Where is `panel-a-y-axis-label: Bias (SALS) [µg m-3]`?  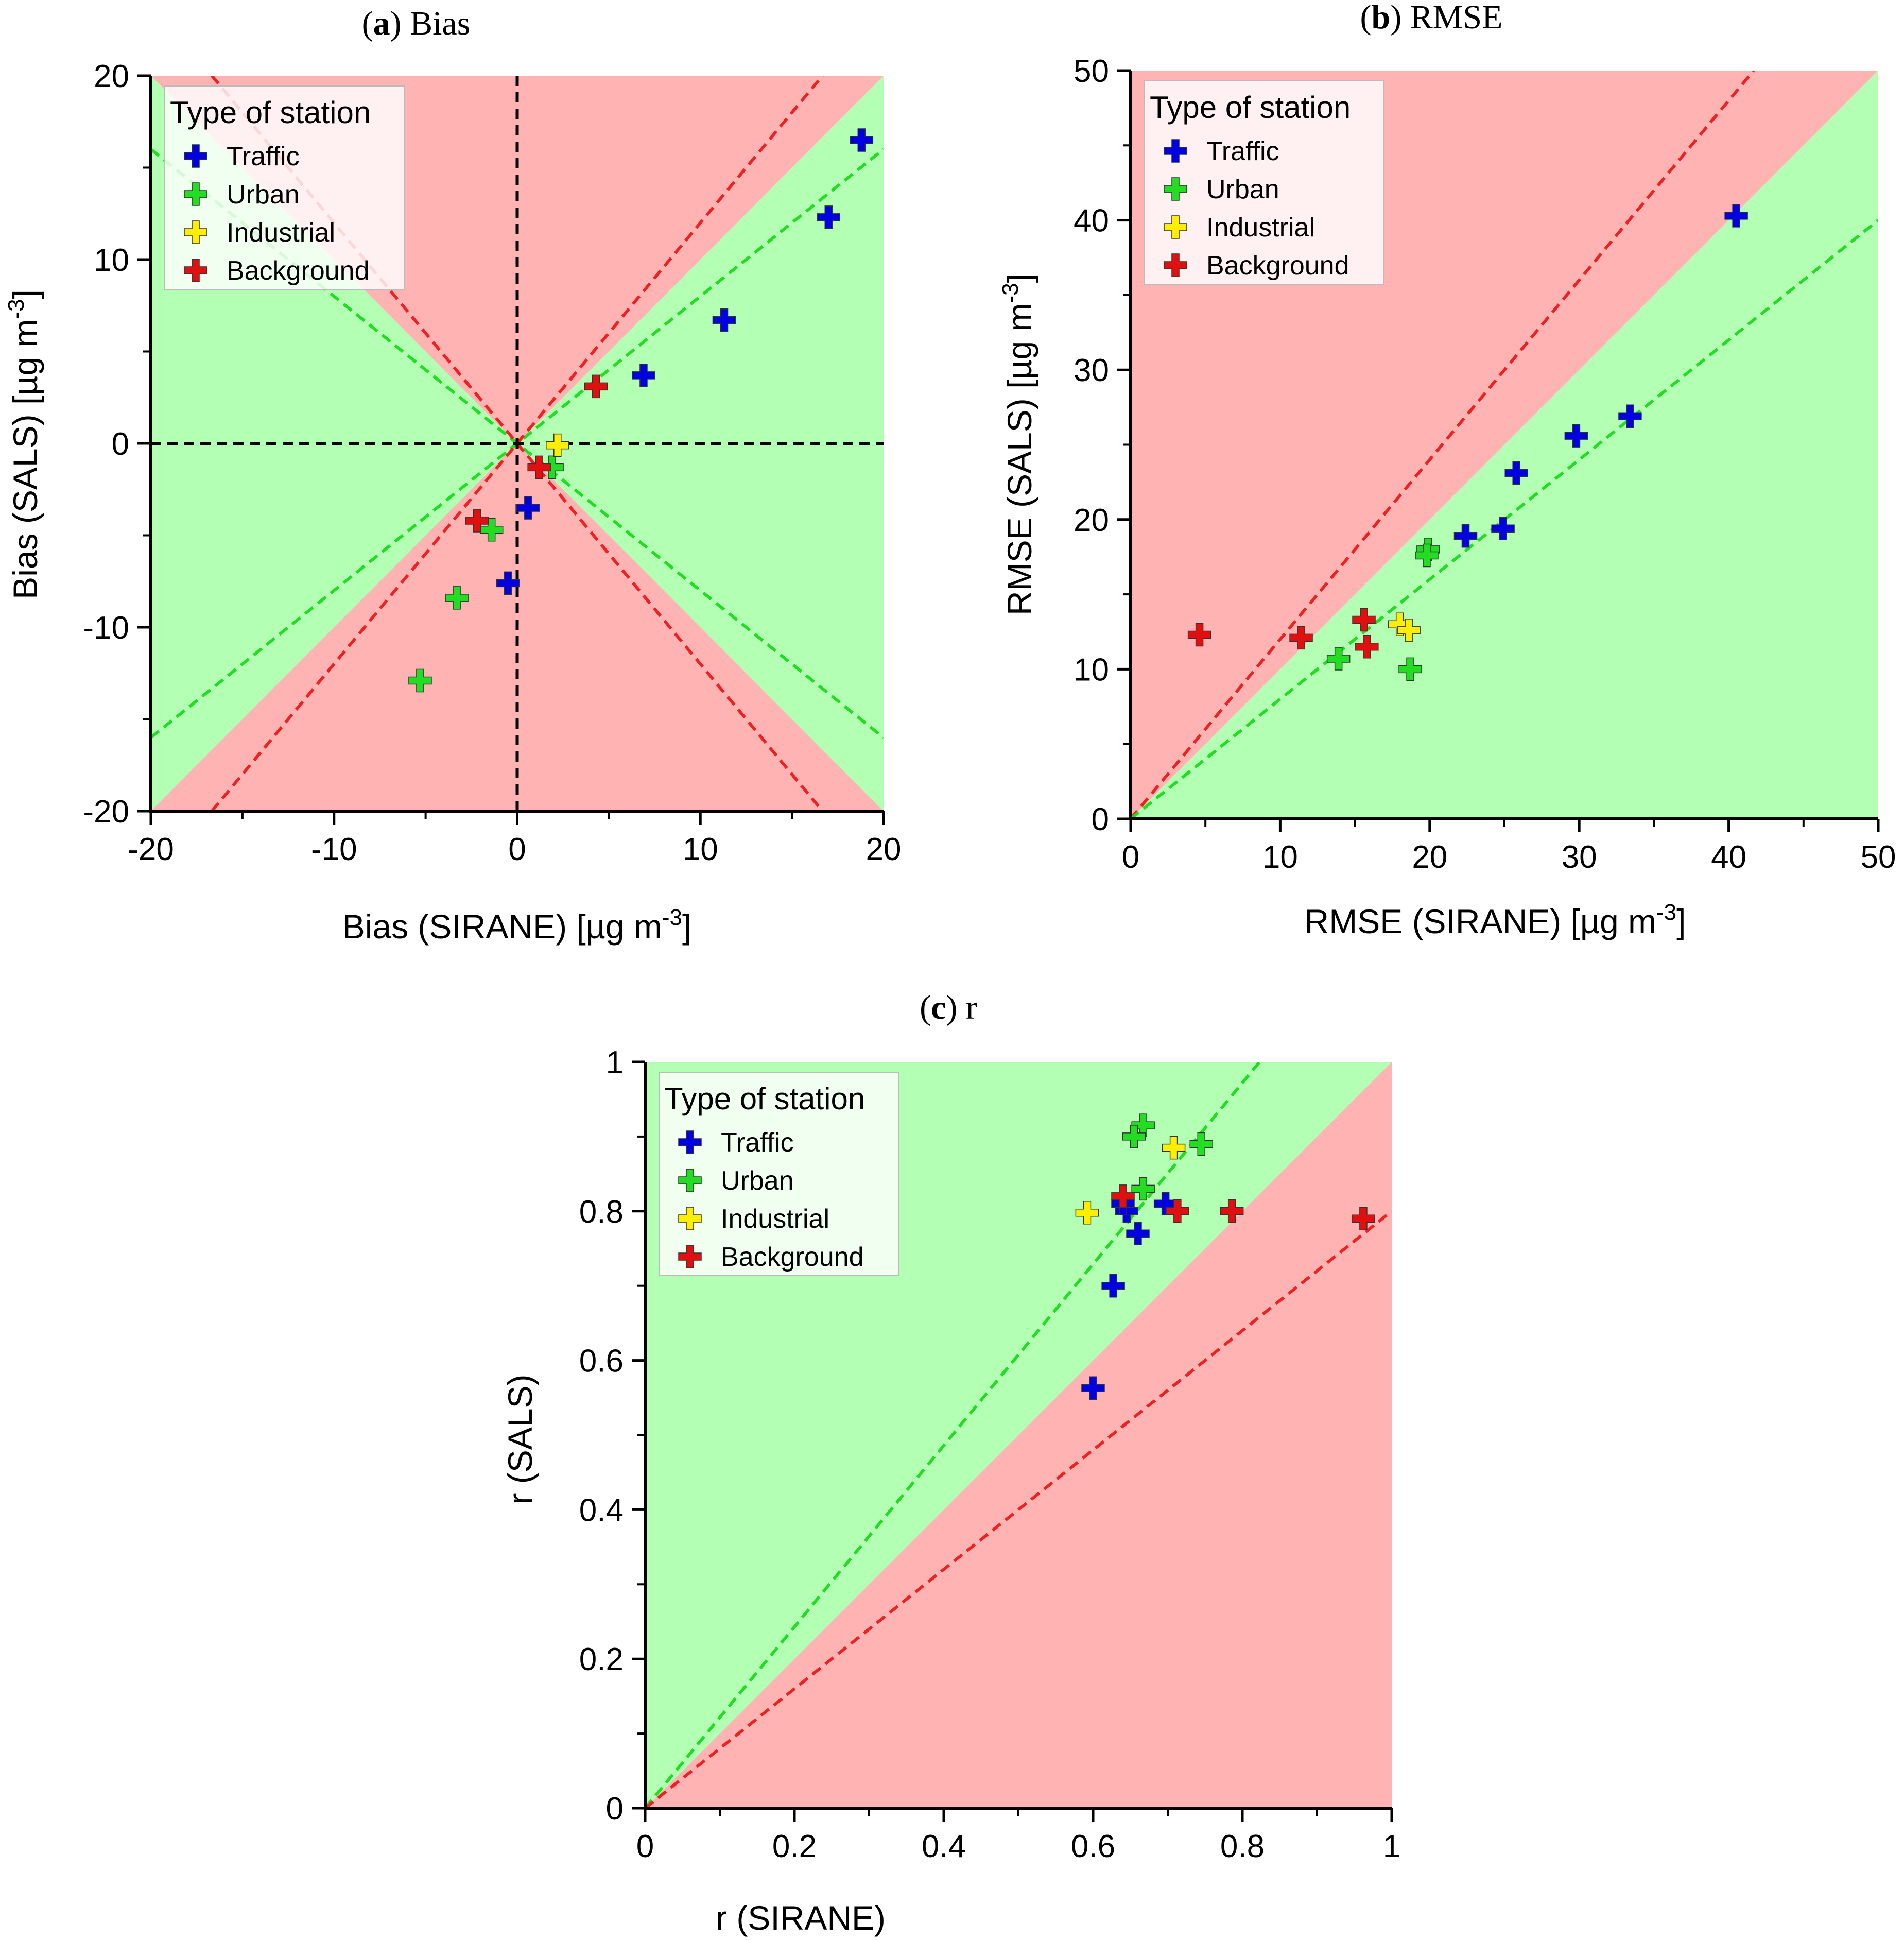 panel-a-y-axis-label: Bias (SALS) [µg m-3] is located at coordinates (24, 444).